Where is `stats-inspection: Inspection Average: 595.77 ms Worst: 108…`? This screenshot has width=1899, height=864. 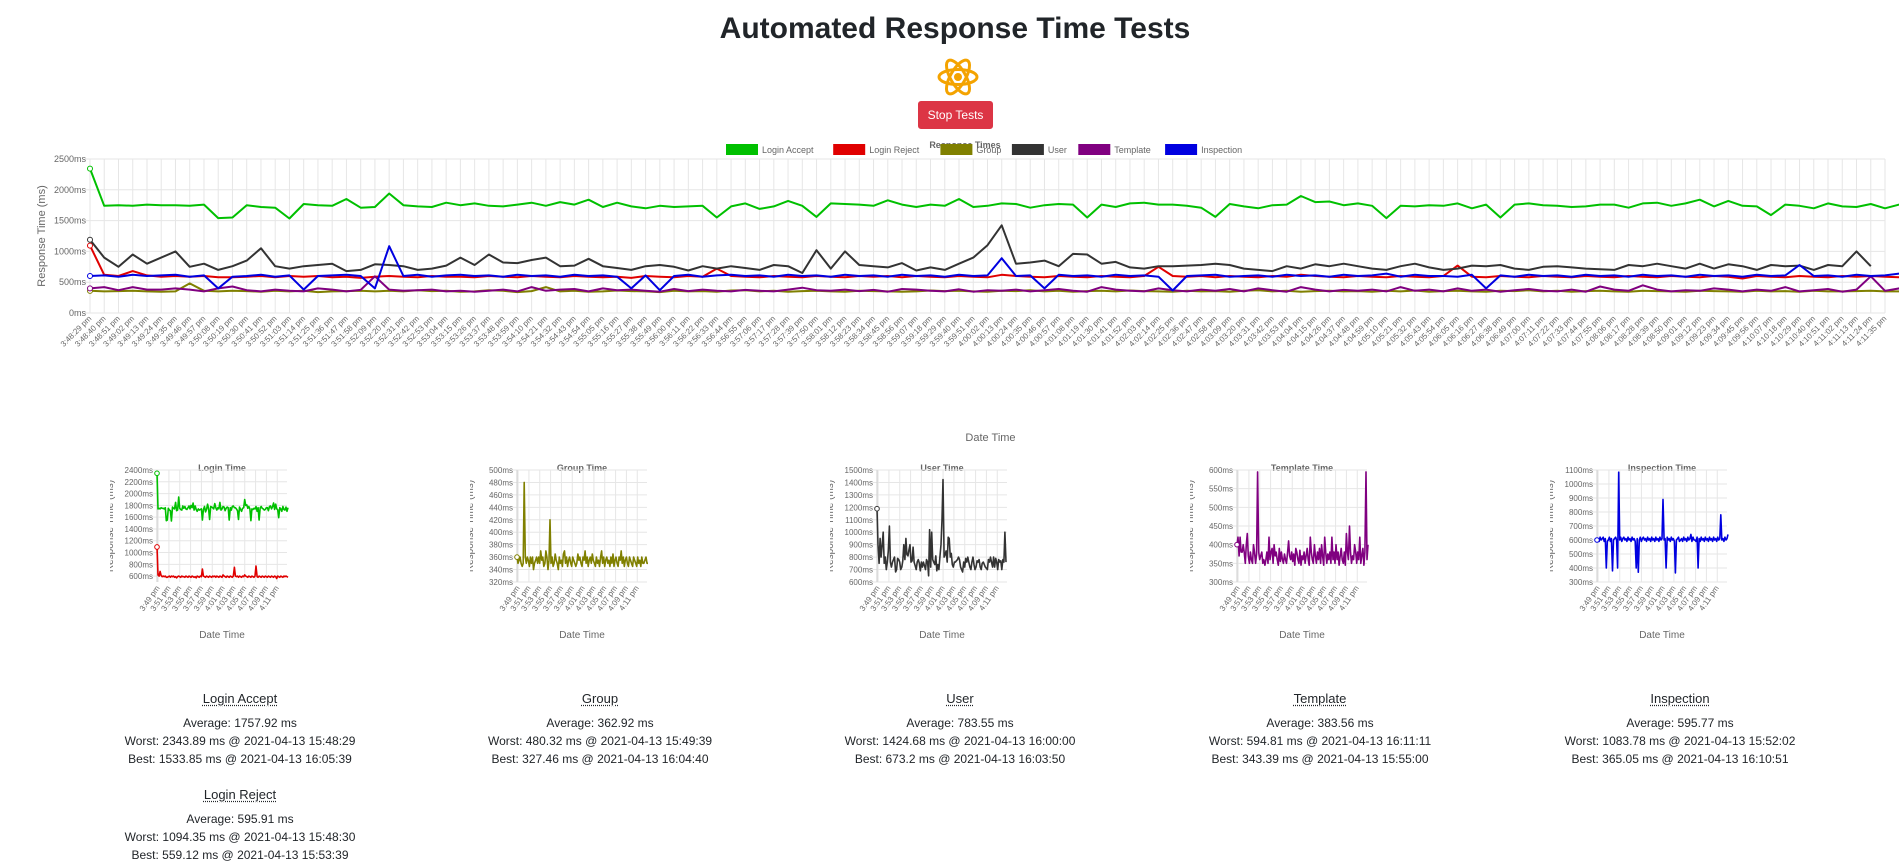 stats-inspection: Inspection Average: 595.77 ms Worst: 108… is located at coordinates (1680, 729).